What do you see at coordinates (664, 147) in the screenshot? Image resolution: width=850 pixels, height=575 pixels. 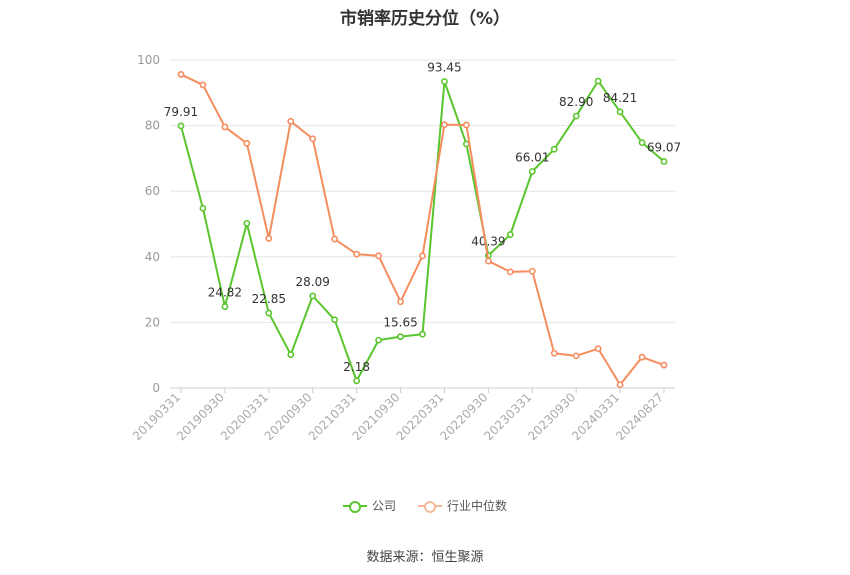 I see `data-label: 69.07` at bounding box center [664, 147].